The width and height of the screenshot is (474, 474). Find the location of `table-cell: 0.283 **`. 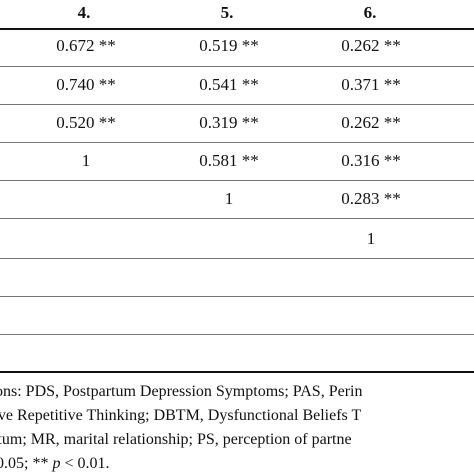

table-cell: 0.283 ** is located at coordinates (371, 198).